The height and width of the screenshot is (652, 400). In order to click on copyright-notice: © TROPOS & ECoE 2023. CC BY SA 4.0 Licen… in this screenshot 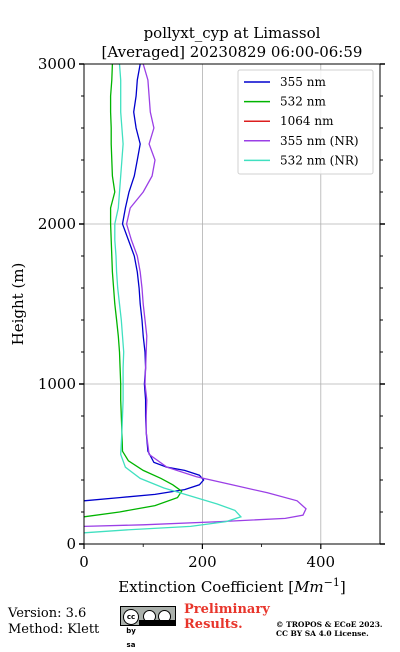, I will do `click(329, 629)`.